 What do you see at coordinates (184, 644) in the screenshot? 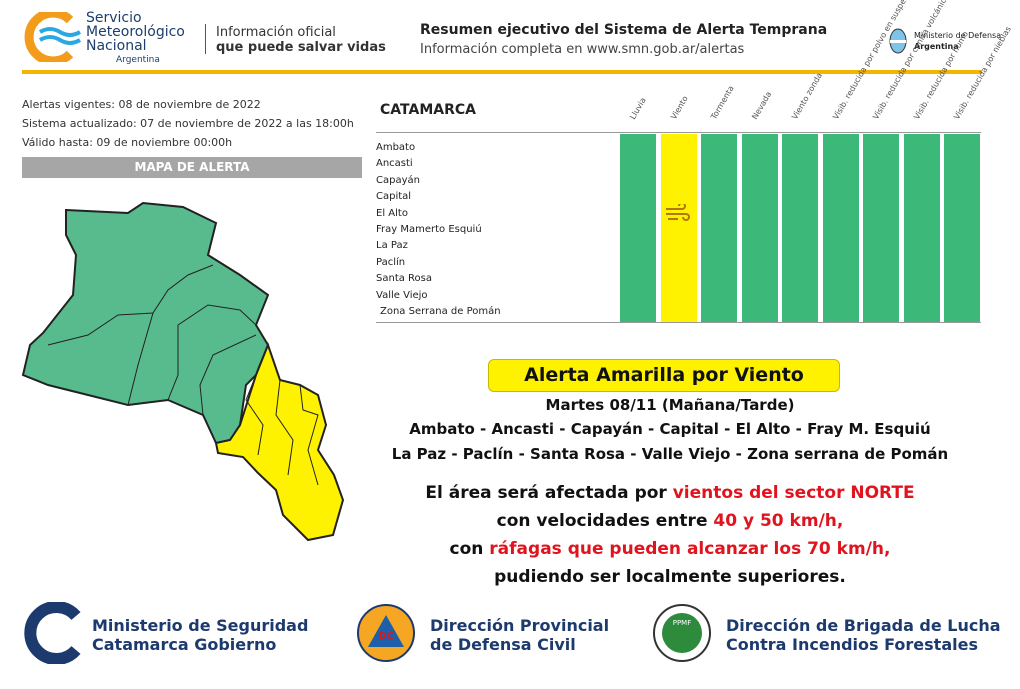
I see `footer-line: Catamarca Gobierno` at bounding box center [184, 644].